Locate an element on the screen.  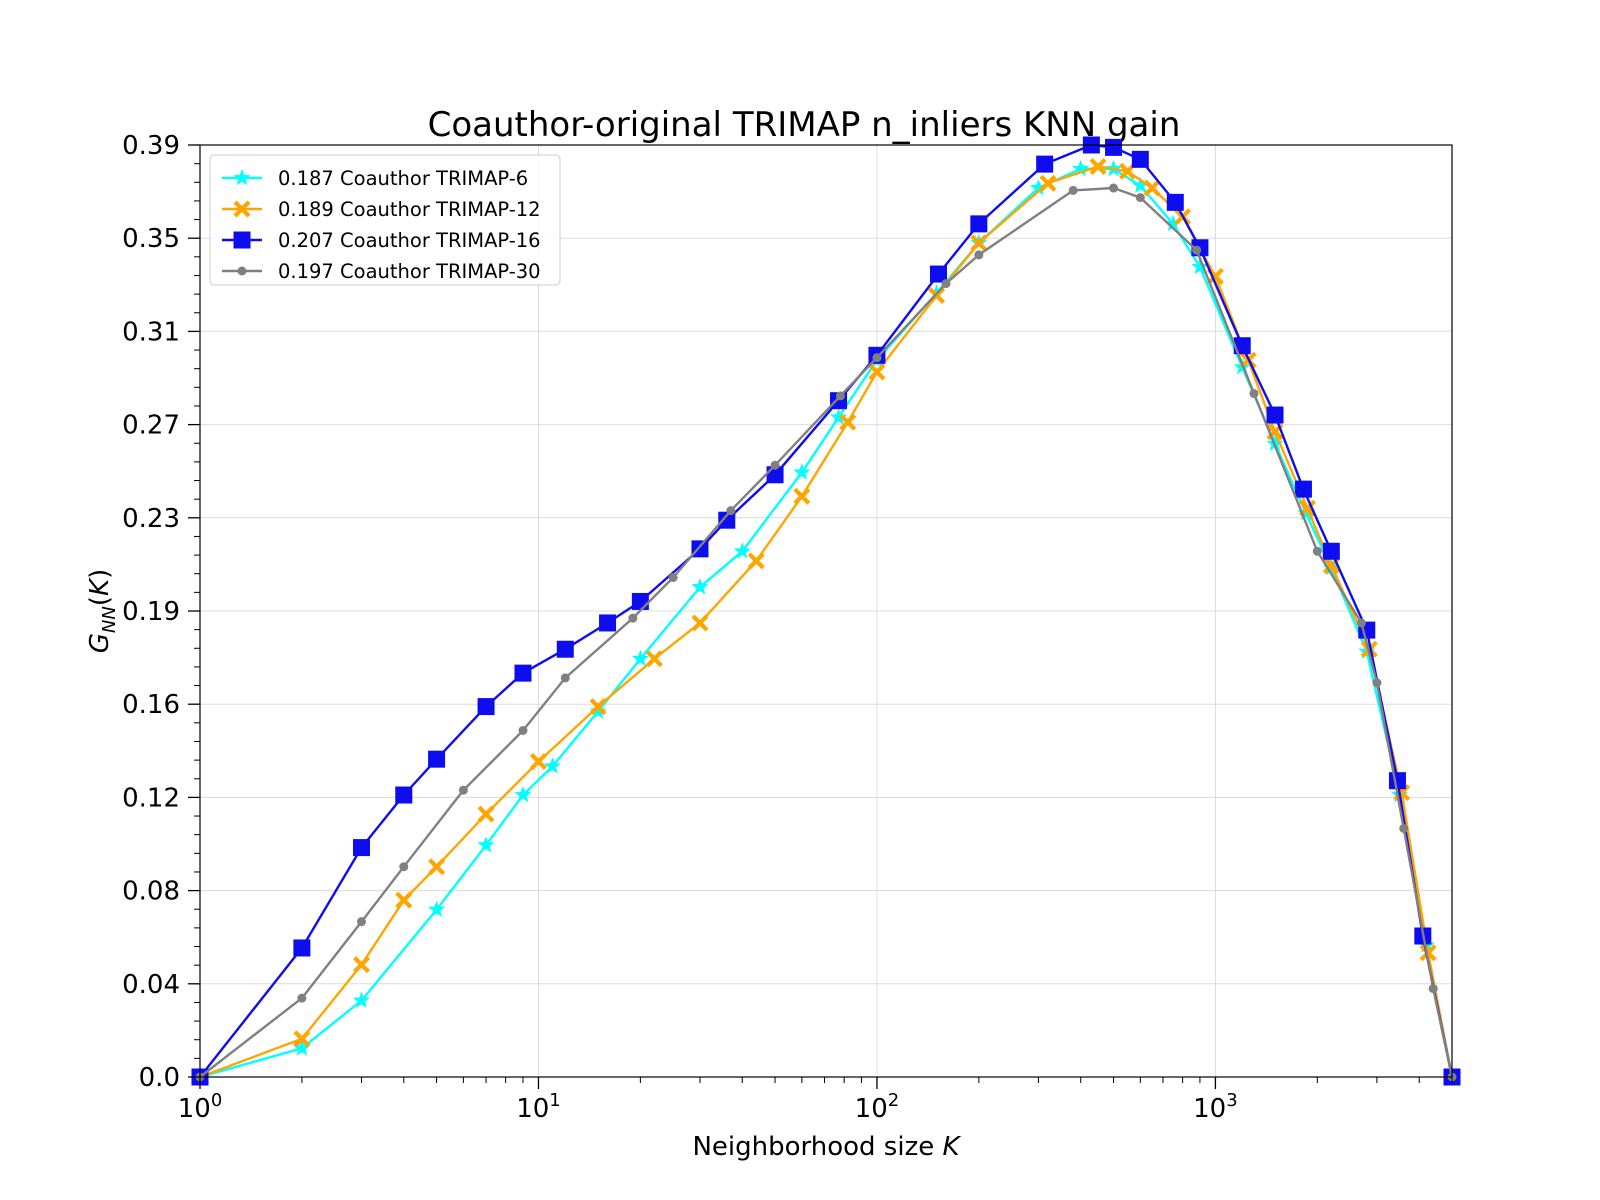
x-tick-exponent: 3 is located at coordinates (1231, 1100).